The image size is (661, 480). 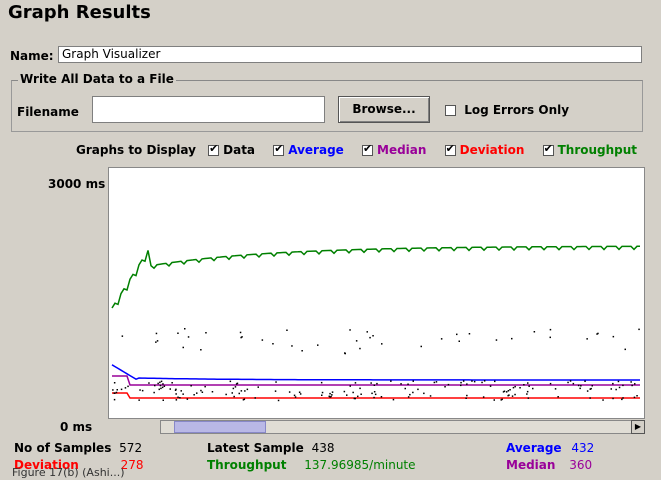 I want to click on scroll-right-button: ▶, so click(x=638, y=427).